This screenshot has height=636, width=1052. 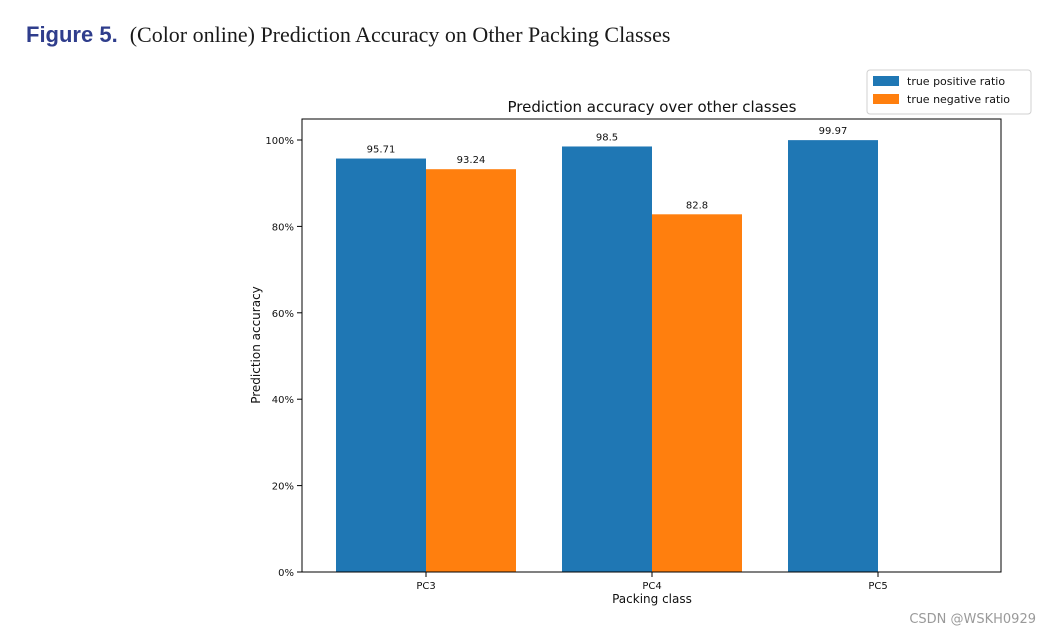 I want to click on bar-value-label: 82.8, so click(x=697, y=205).